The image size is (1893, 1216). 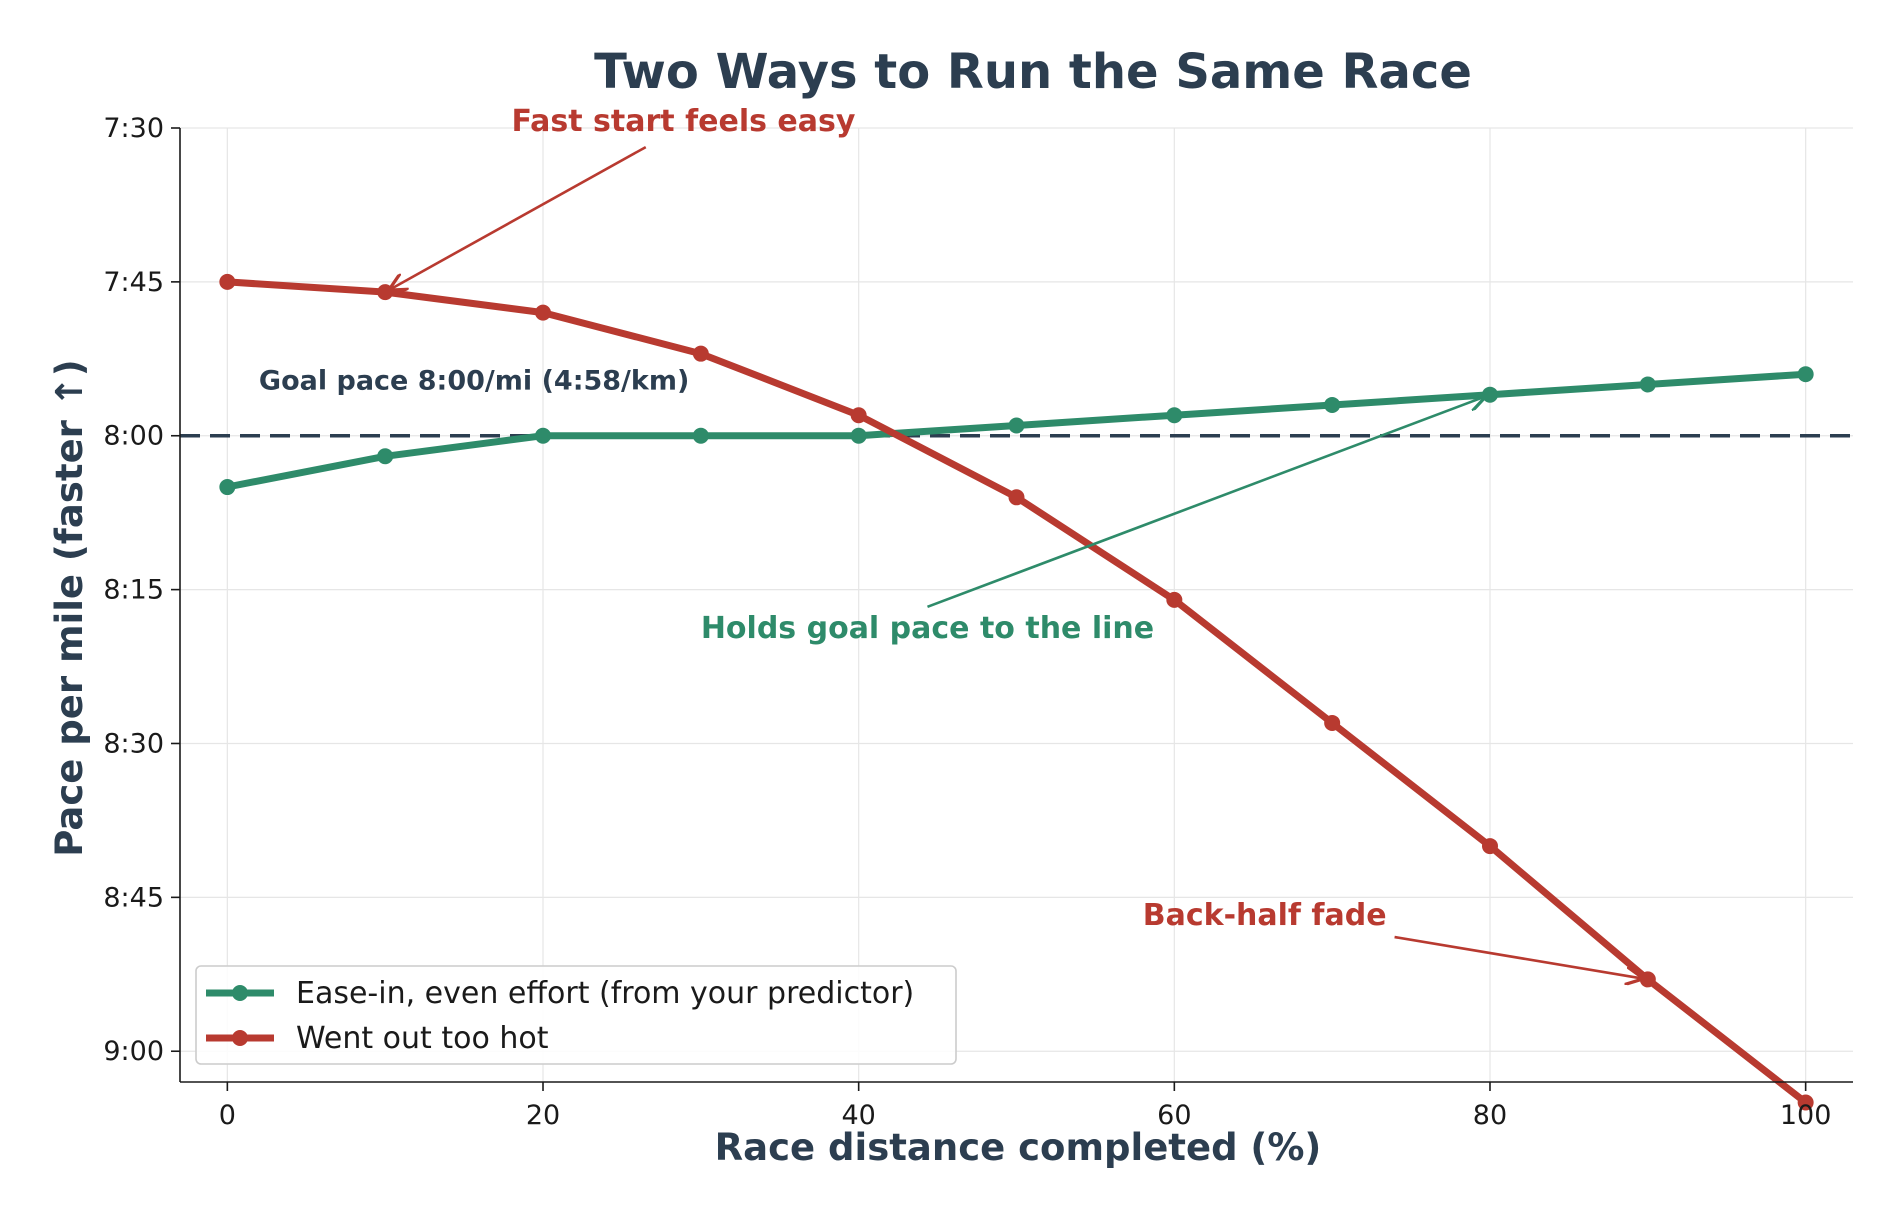 I want to click on x-tick-label: 40, so click(x=858, y=1115).